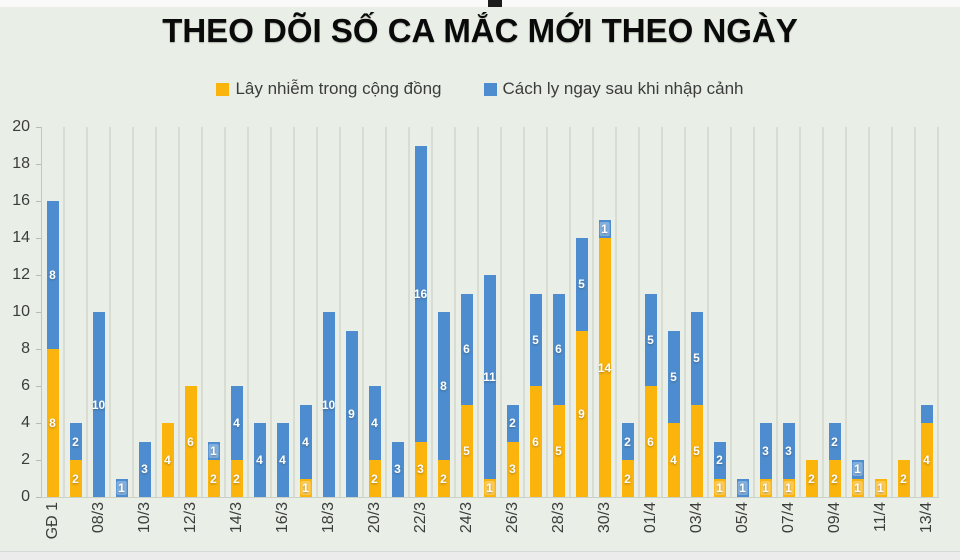 This screenshot has height=560, width=960. Describe the element at coordinates (398, 312) in the screenshot. I see `category-slot: 3` at that location.